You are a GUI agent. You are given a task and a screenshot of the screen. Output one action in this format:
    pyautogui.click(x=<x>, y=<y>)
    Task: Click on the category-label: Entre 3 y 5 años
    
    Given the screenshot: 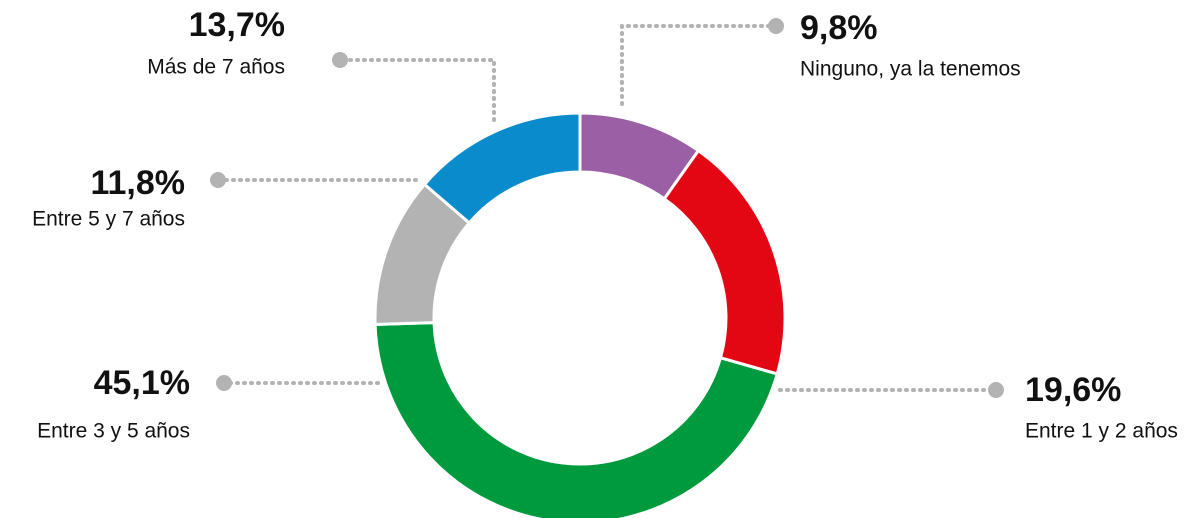 What is the action you would take?
    pyautogui.click(x=113, y=431)
    